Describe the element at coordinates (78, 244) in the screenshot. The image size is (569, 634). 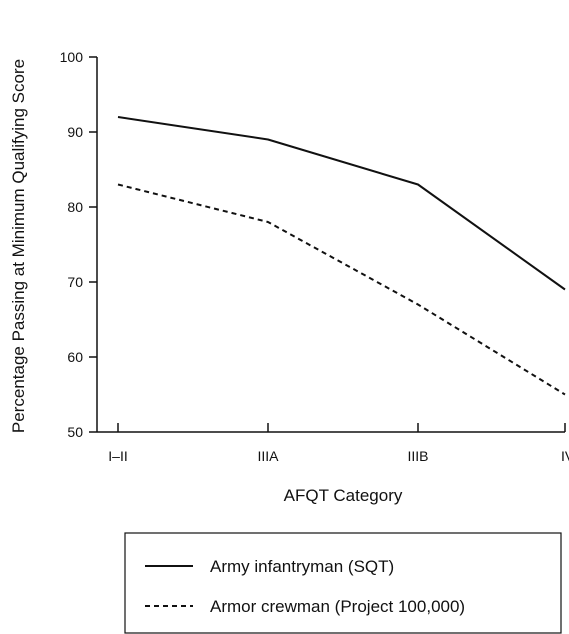
I see `y-axis-ticks: 50 60 70 80 90 100` at that location.